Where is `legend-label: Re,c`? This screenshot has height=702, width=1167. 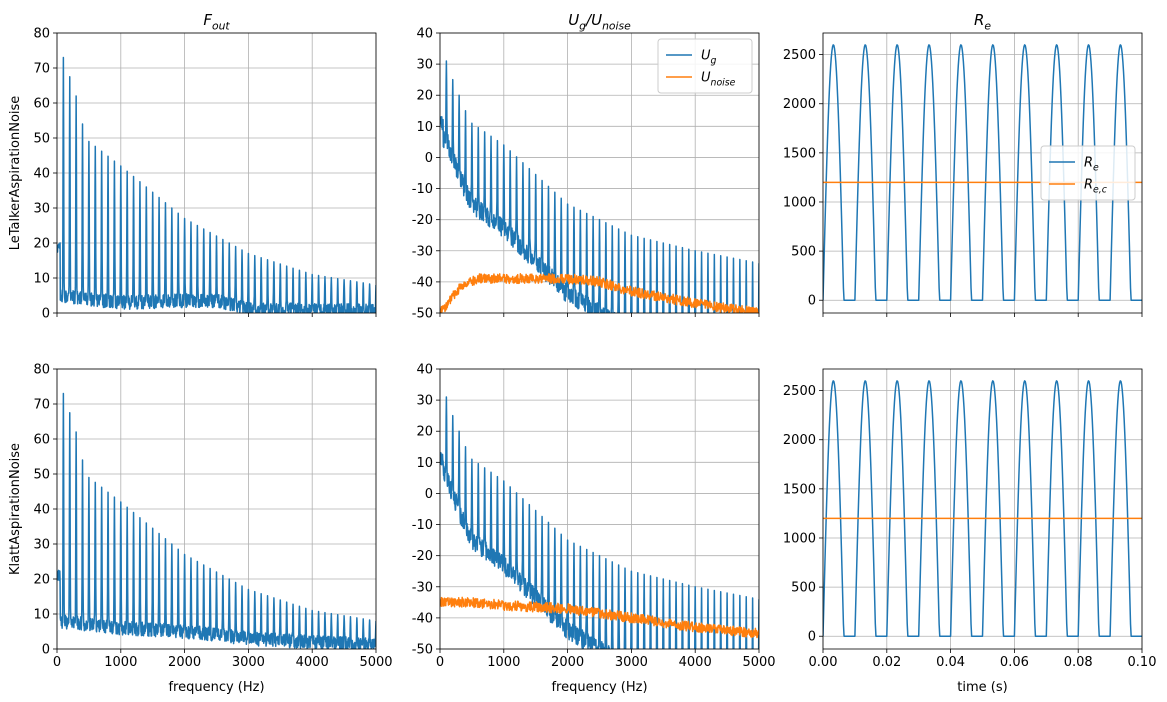
legend-label: Re,c is located at coordinates (1096, 187).